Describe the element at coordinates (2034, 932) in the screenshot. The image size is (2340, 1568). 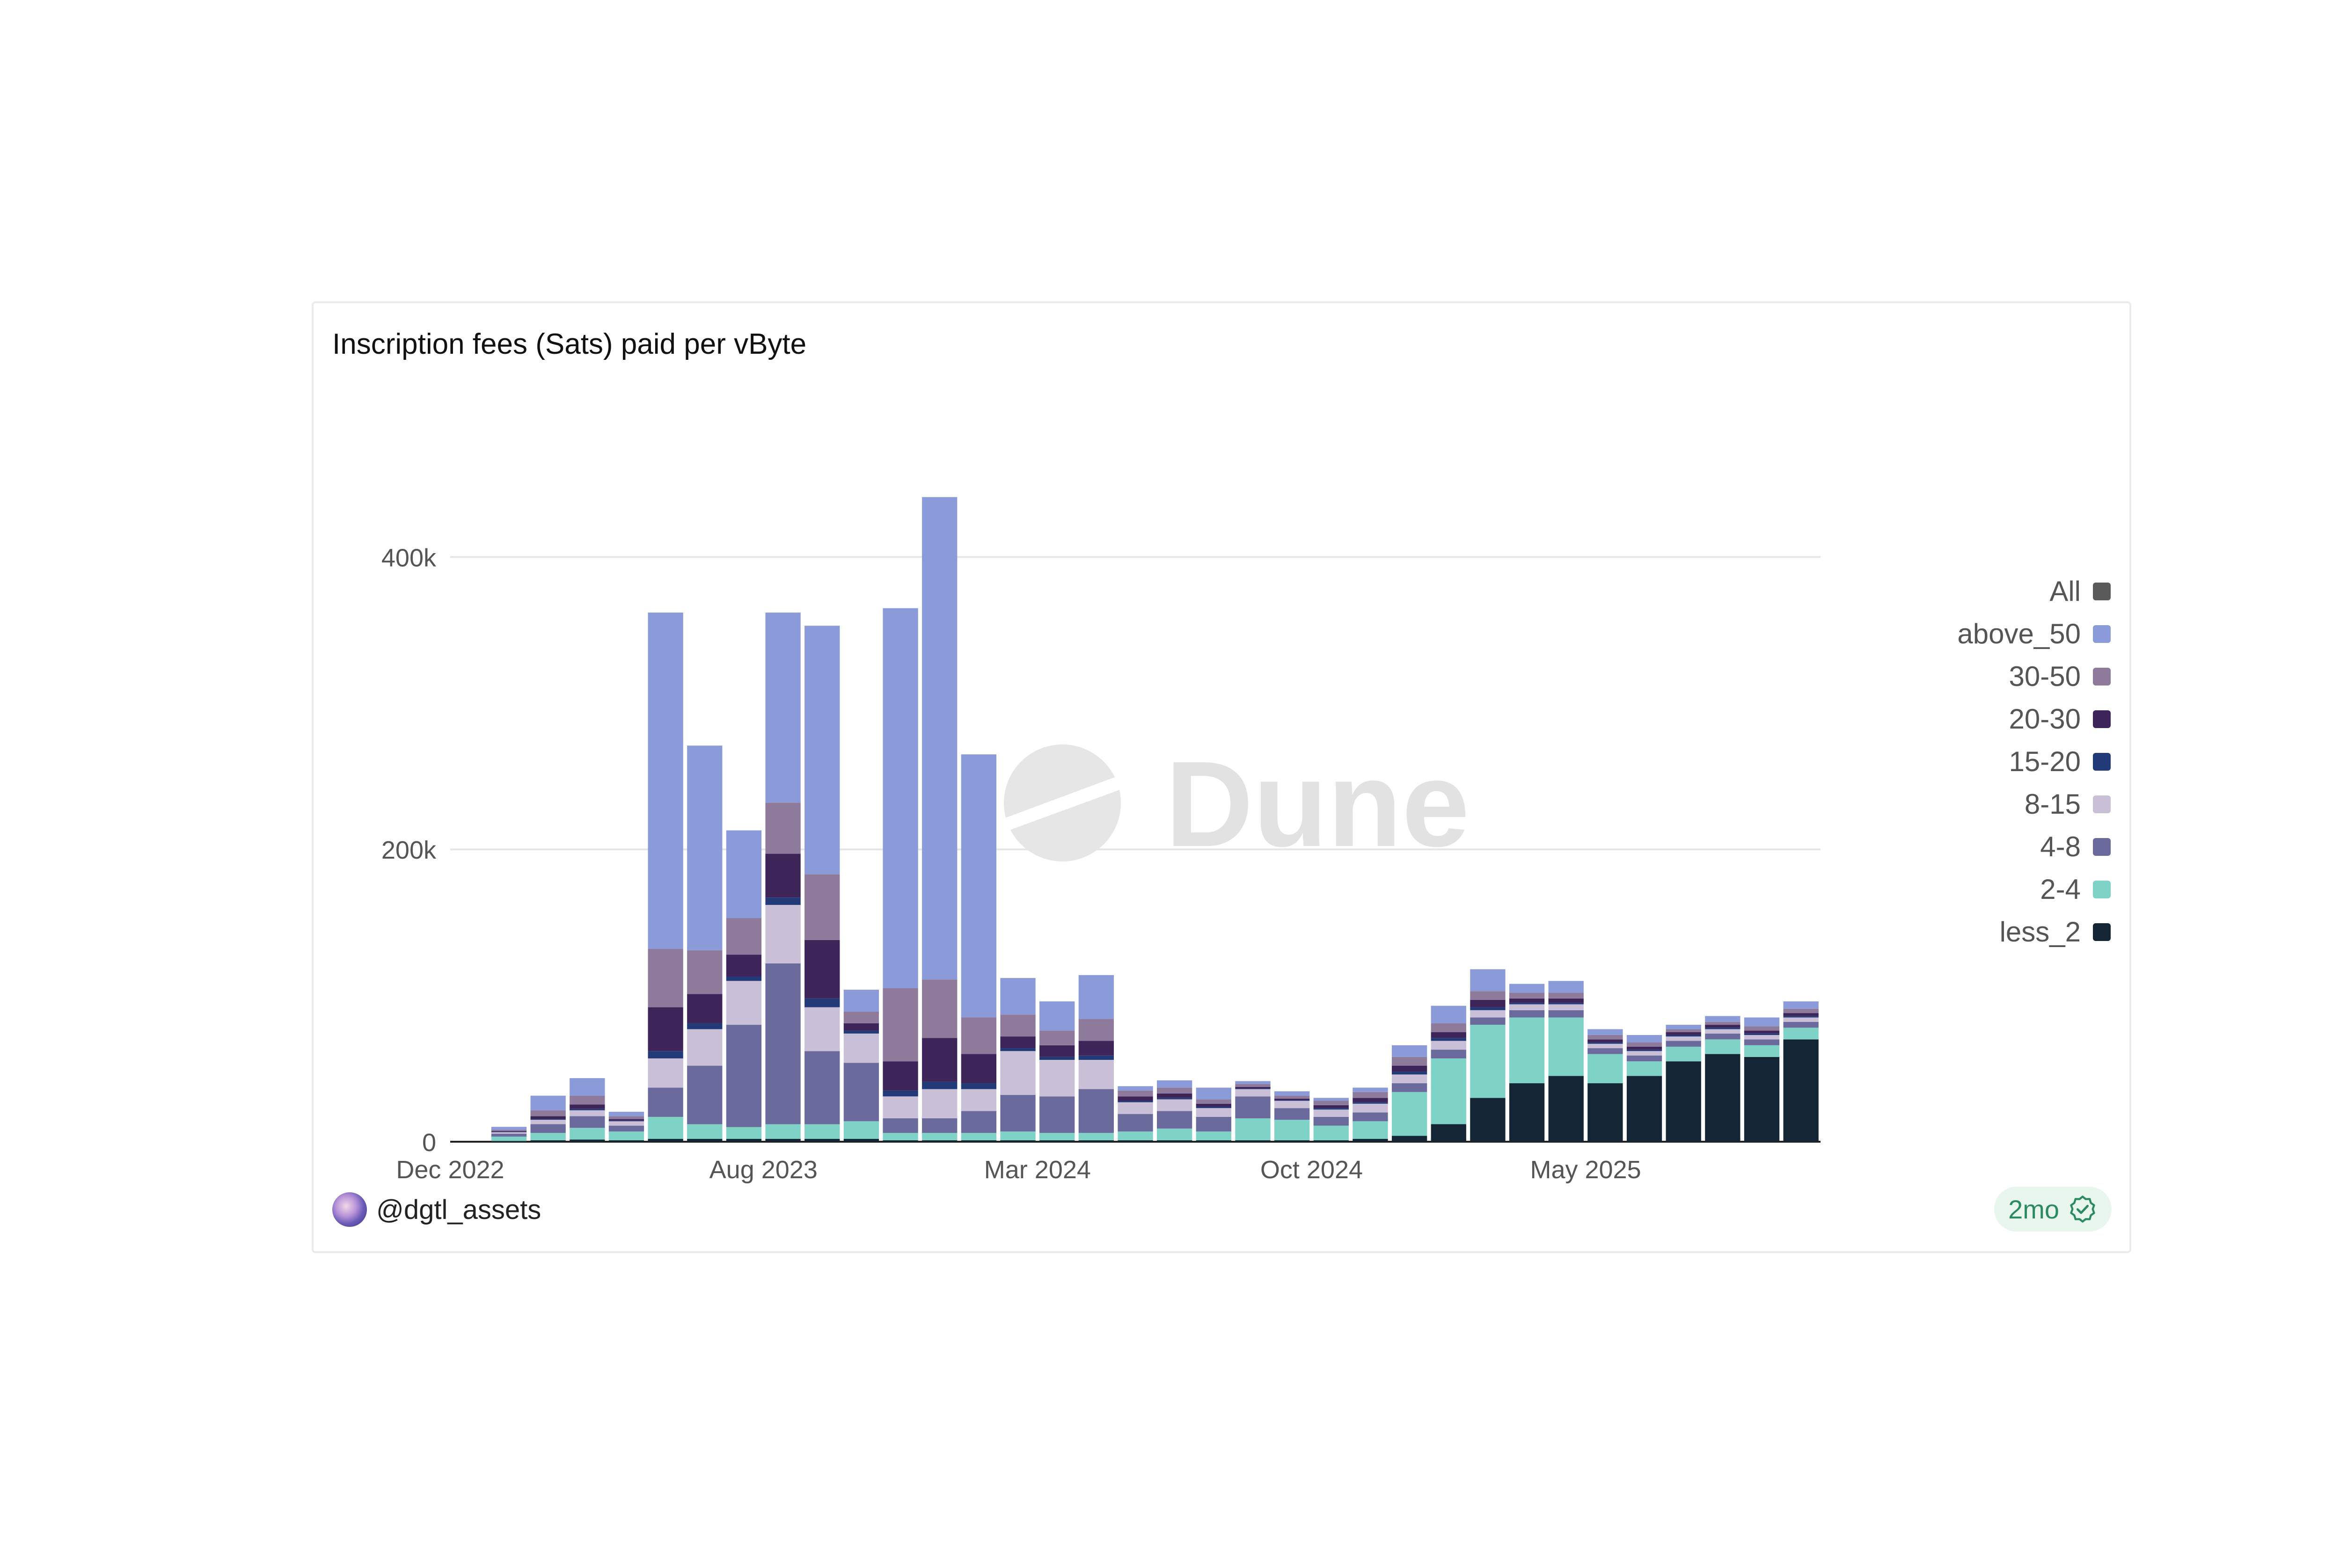
I see `legend-item: less_2` at that location.